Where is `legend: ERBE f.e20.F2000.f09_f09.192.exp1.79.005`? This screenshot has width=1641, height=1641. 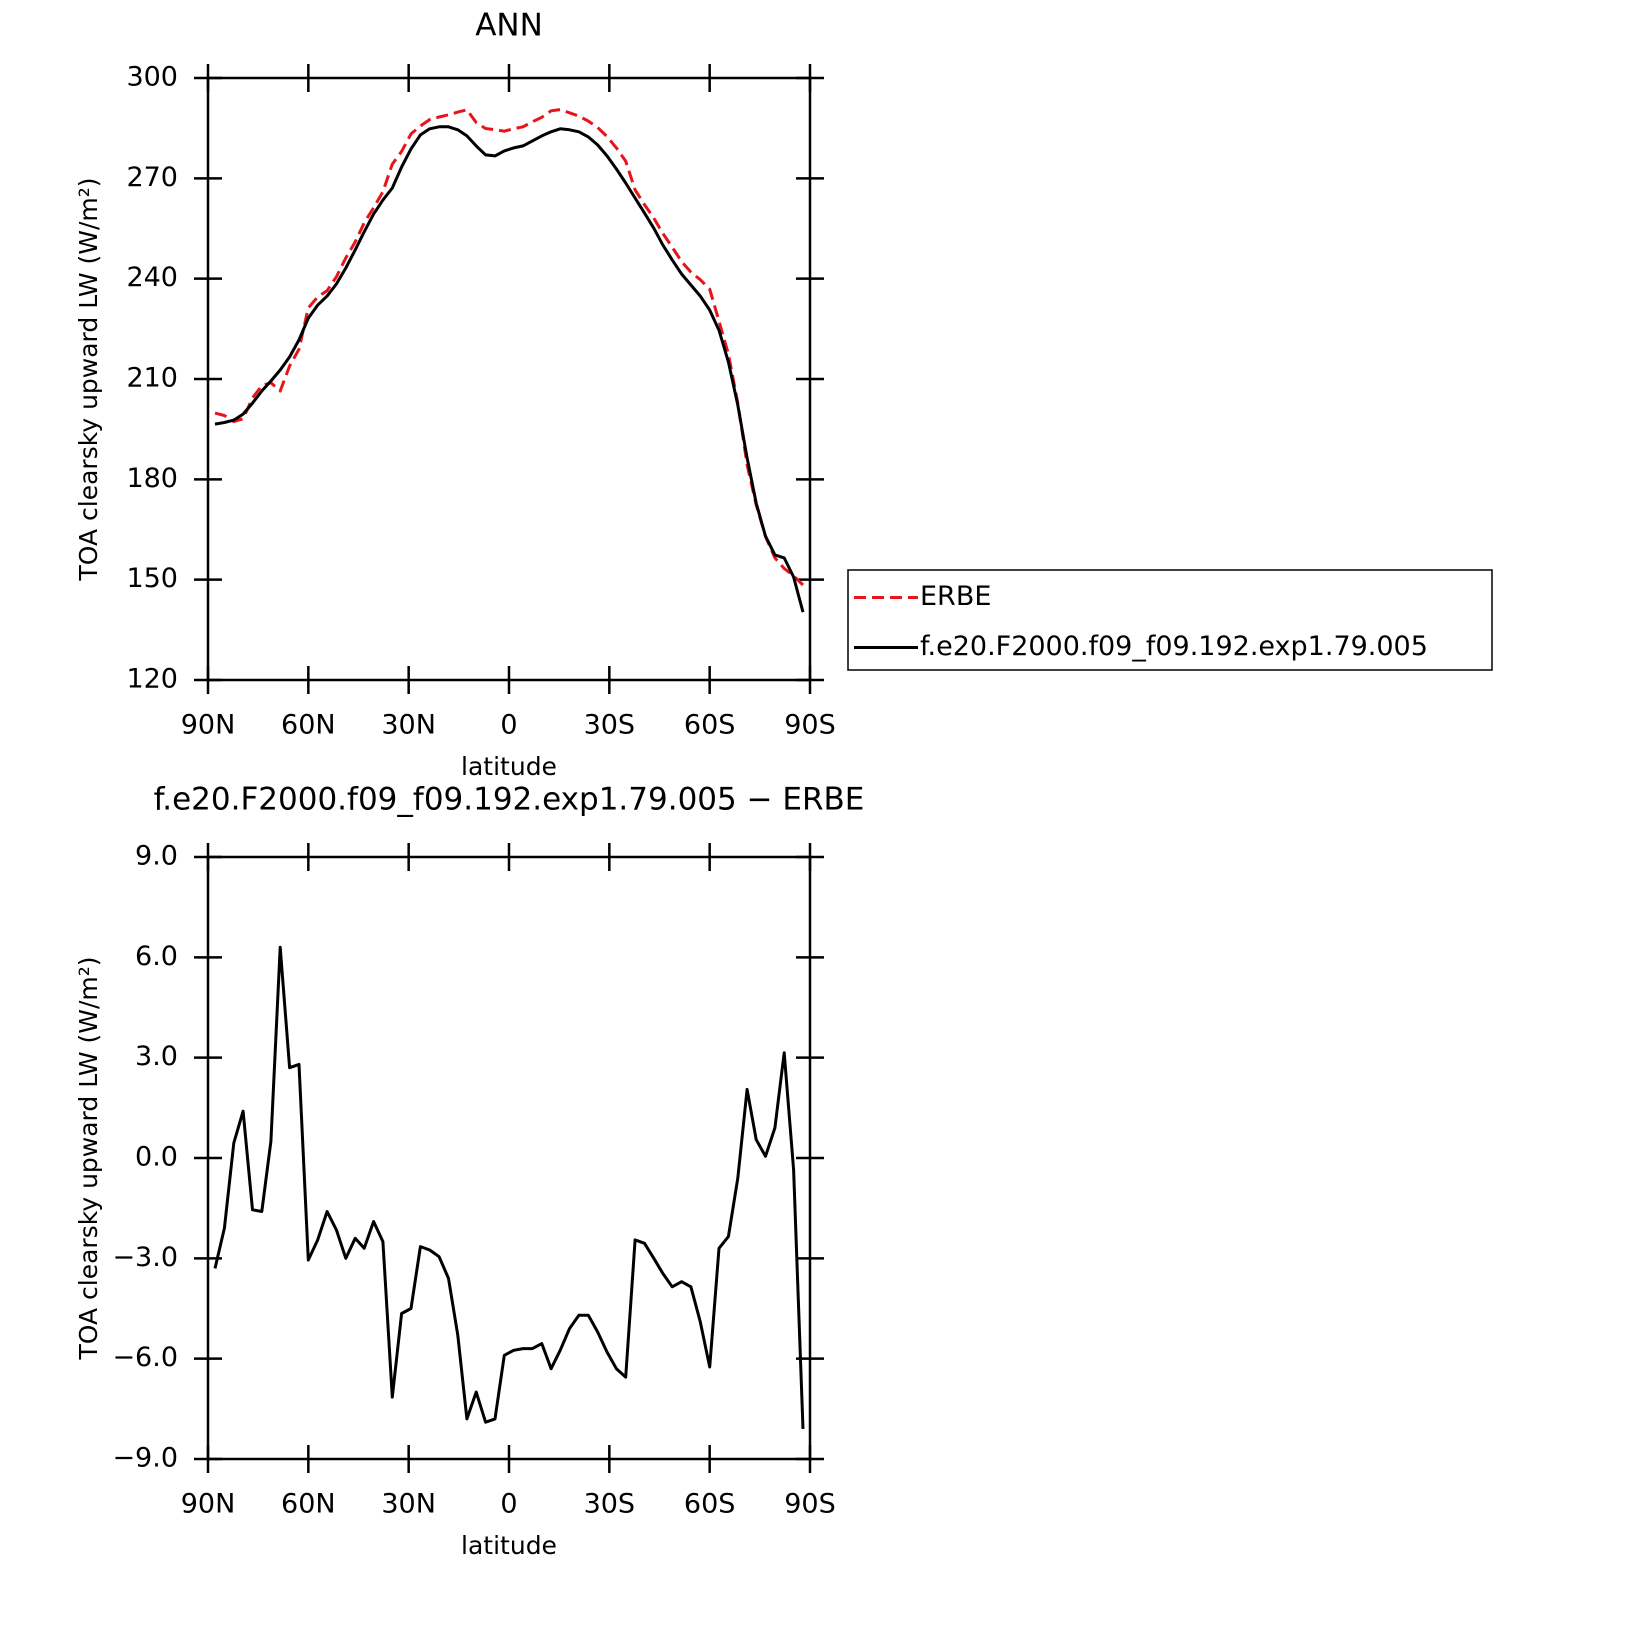 legend: ERBE f.e20.F2000.f09_f09.192.exp1.79.005 is located at coordinates (1170, 620).